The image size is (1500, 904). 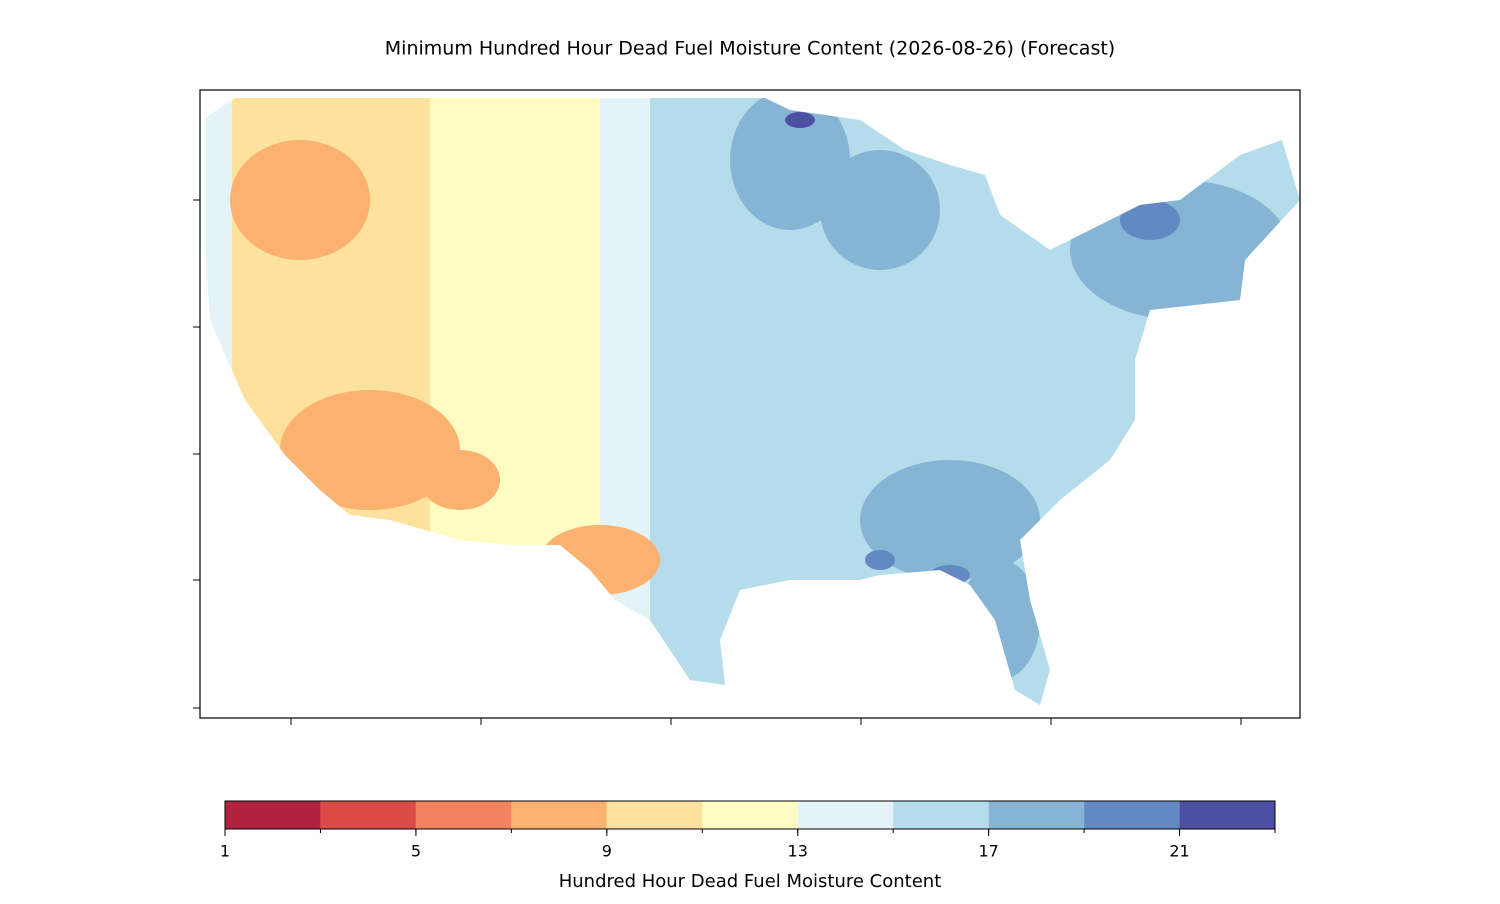 What do you see at coordinates (416, 851) in the screenshot?
I see `colorbar-tick-label: 5` at bounding box center [416, 851].